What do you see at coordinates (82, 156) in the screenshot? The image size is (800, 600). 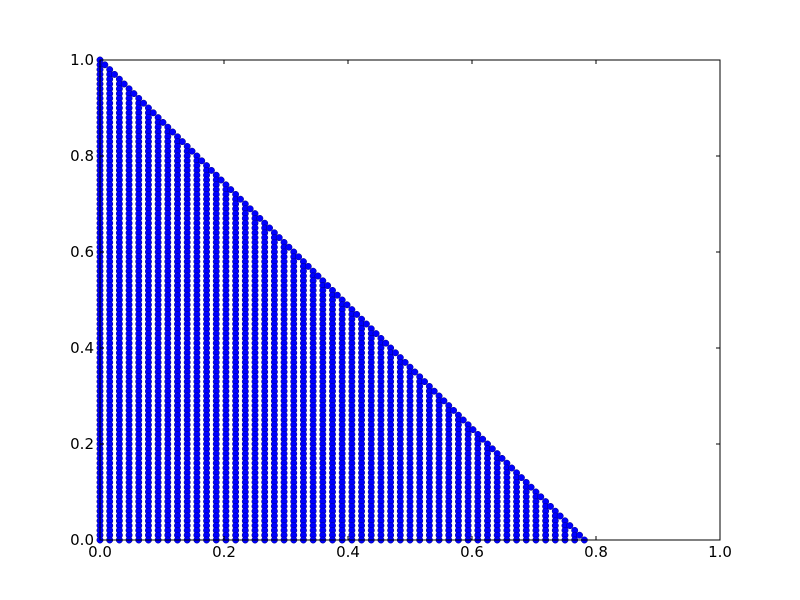 I see `y-tick-label: 0.8` at bounding box center [82, 156].